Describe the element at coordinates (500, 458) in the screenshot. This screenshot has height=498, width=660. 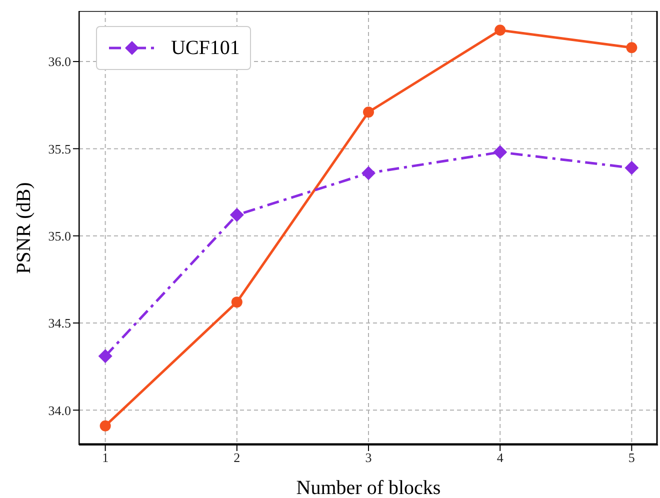
I see `x-tick-label: 4` at that location.